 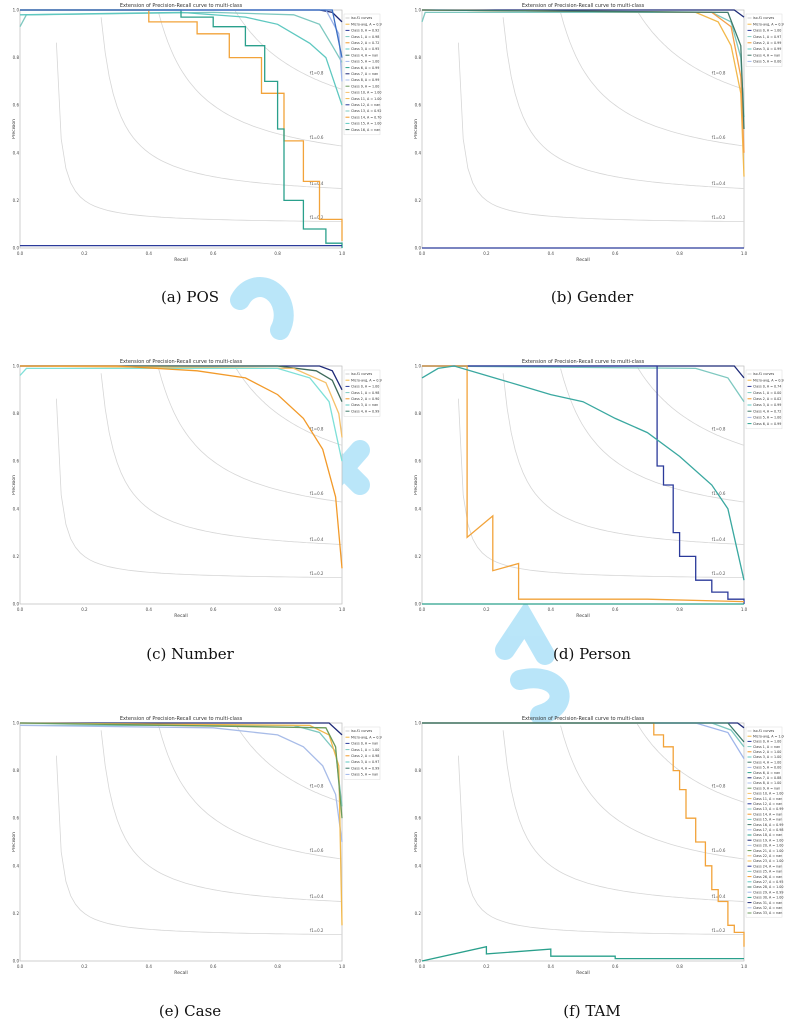 What do you see at coordinates (365, 49) in the screenshot?
I see `legend-entry: Class 3, A = 0.95` at bounding box center [365, 49].